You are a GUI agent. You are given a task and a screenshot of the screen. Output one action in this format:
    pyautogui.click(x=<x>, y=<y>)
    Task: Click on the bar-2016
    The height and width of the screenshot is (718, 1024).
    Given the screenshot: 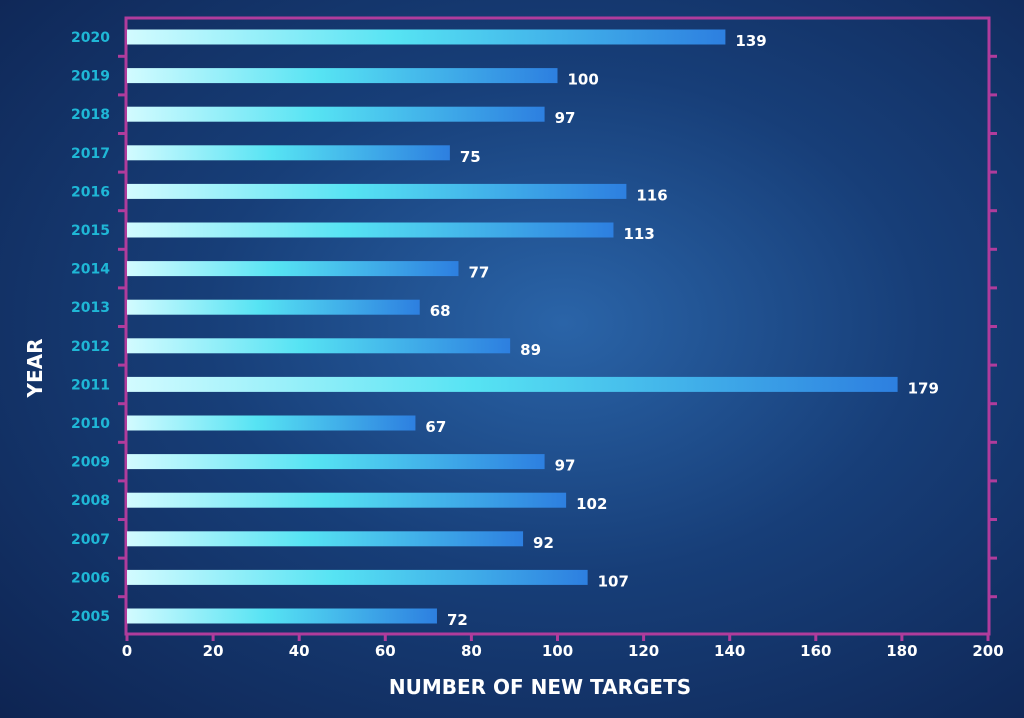 What is the action you would take?
    pyautogui.click(x=377, y=191)
    